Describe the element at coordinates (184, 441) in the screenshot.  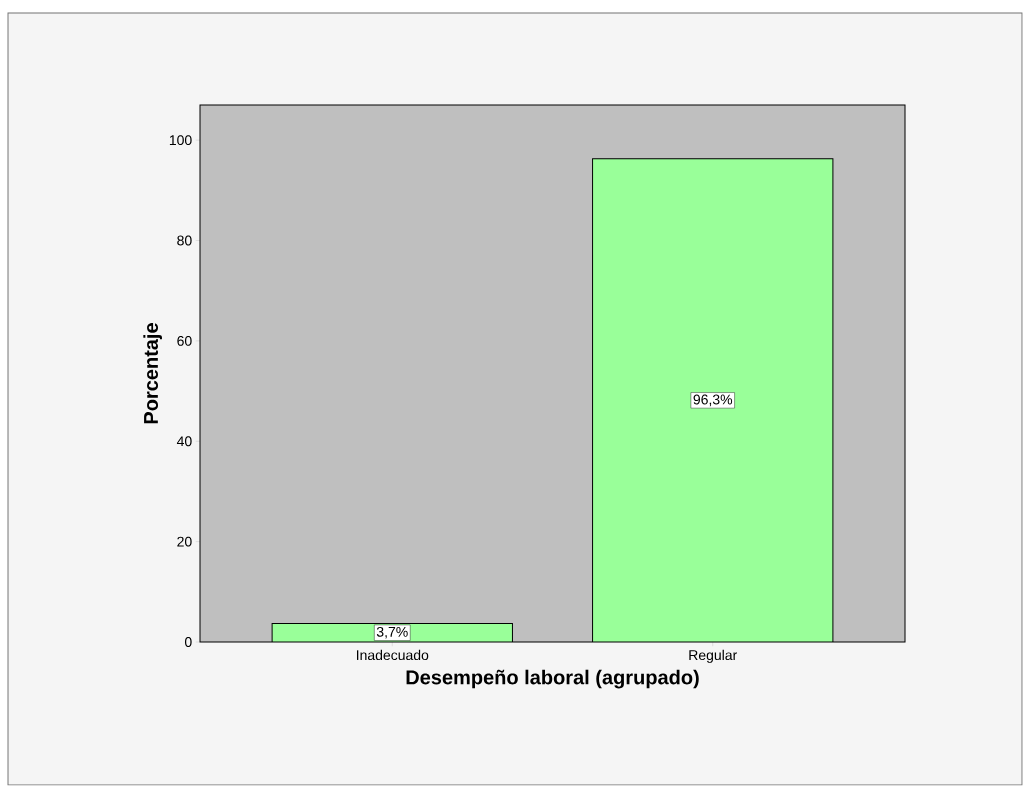
I see `y-tick-label: 40` at that location.